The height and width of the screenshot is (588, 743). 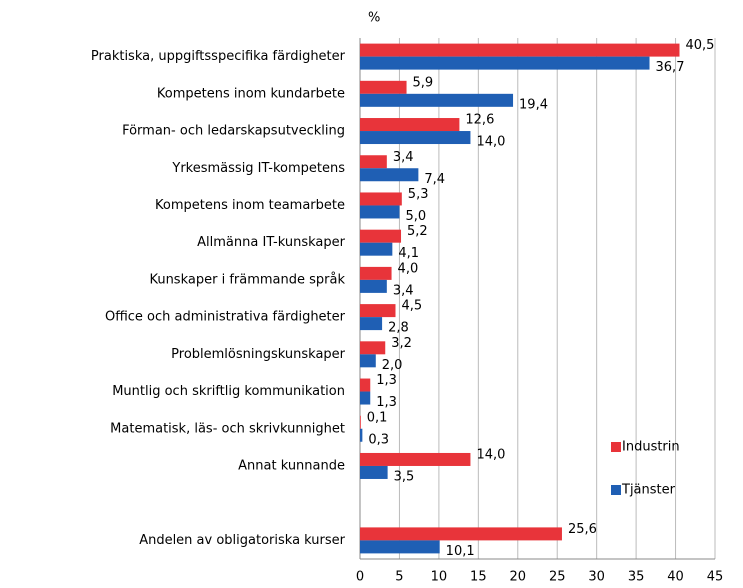 What do you see at coordinates (460, 551) in the screenshot?
I see `value-label: 10,1` at bounding box center [460, 551].